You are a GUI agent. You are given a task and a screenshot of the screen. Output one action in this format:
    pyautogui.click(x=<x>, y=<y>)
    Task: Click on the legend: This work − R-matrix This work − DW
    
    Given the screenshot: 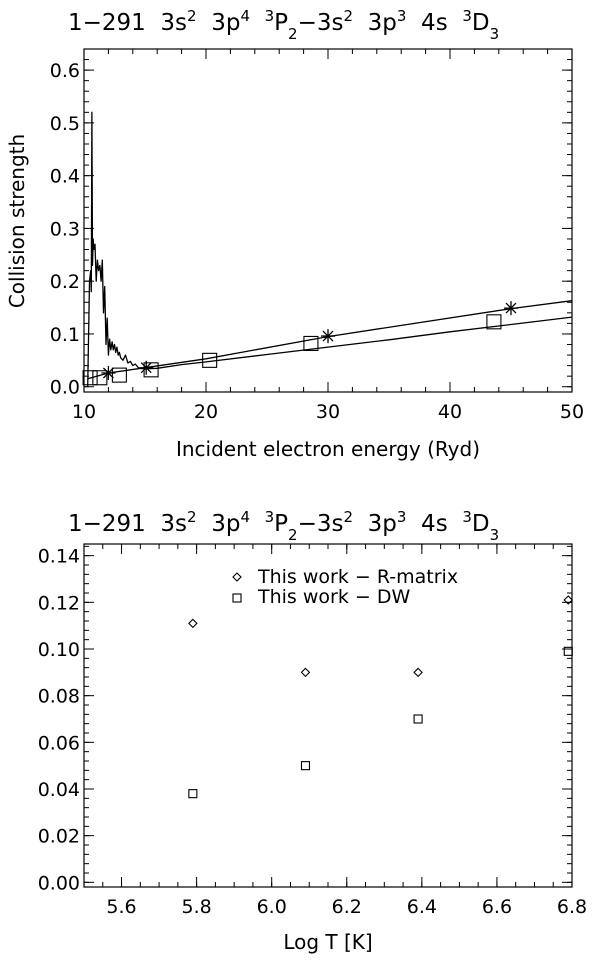 What is the action you would take?
    pyautogui.click(x=345, y=587)
    